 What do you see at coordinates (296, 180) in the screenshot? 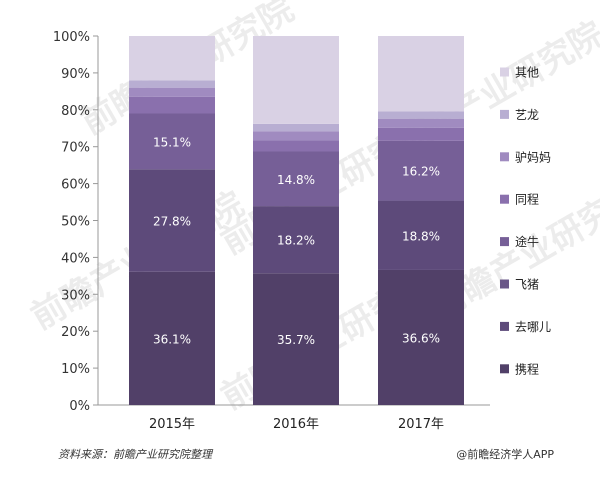
I see `data-label: 14.8%` at bounding box center [296, 180].